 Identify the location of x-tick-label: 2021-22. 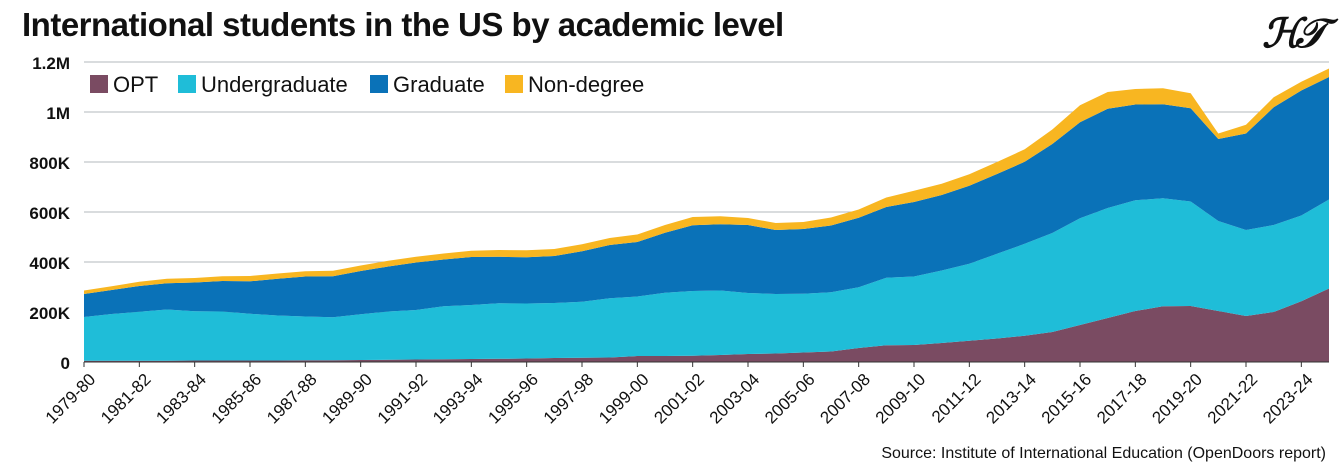
(1233, 399).